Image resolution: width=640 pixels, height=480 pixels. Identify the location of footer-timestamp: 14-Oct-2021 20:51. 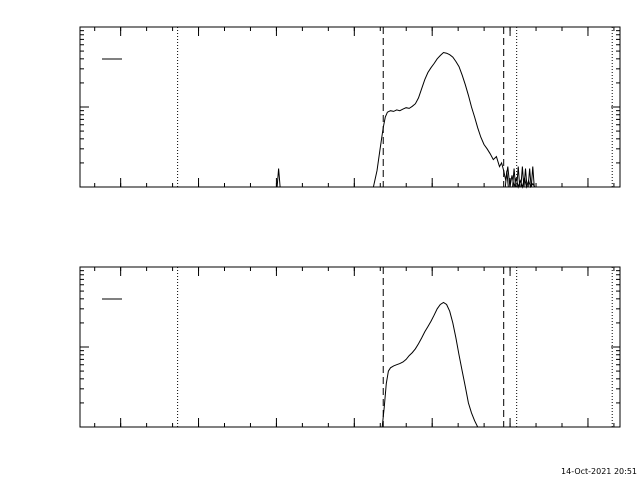
(599, 471).